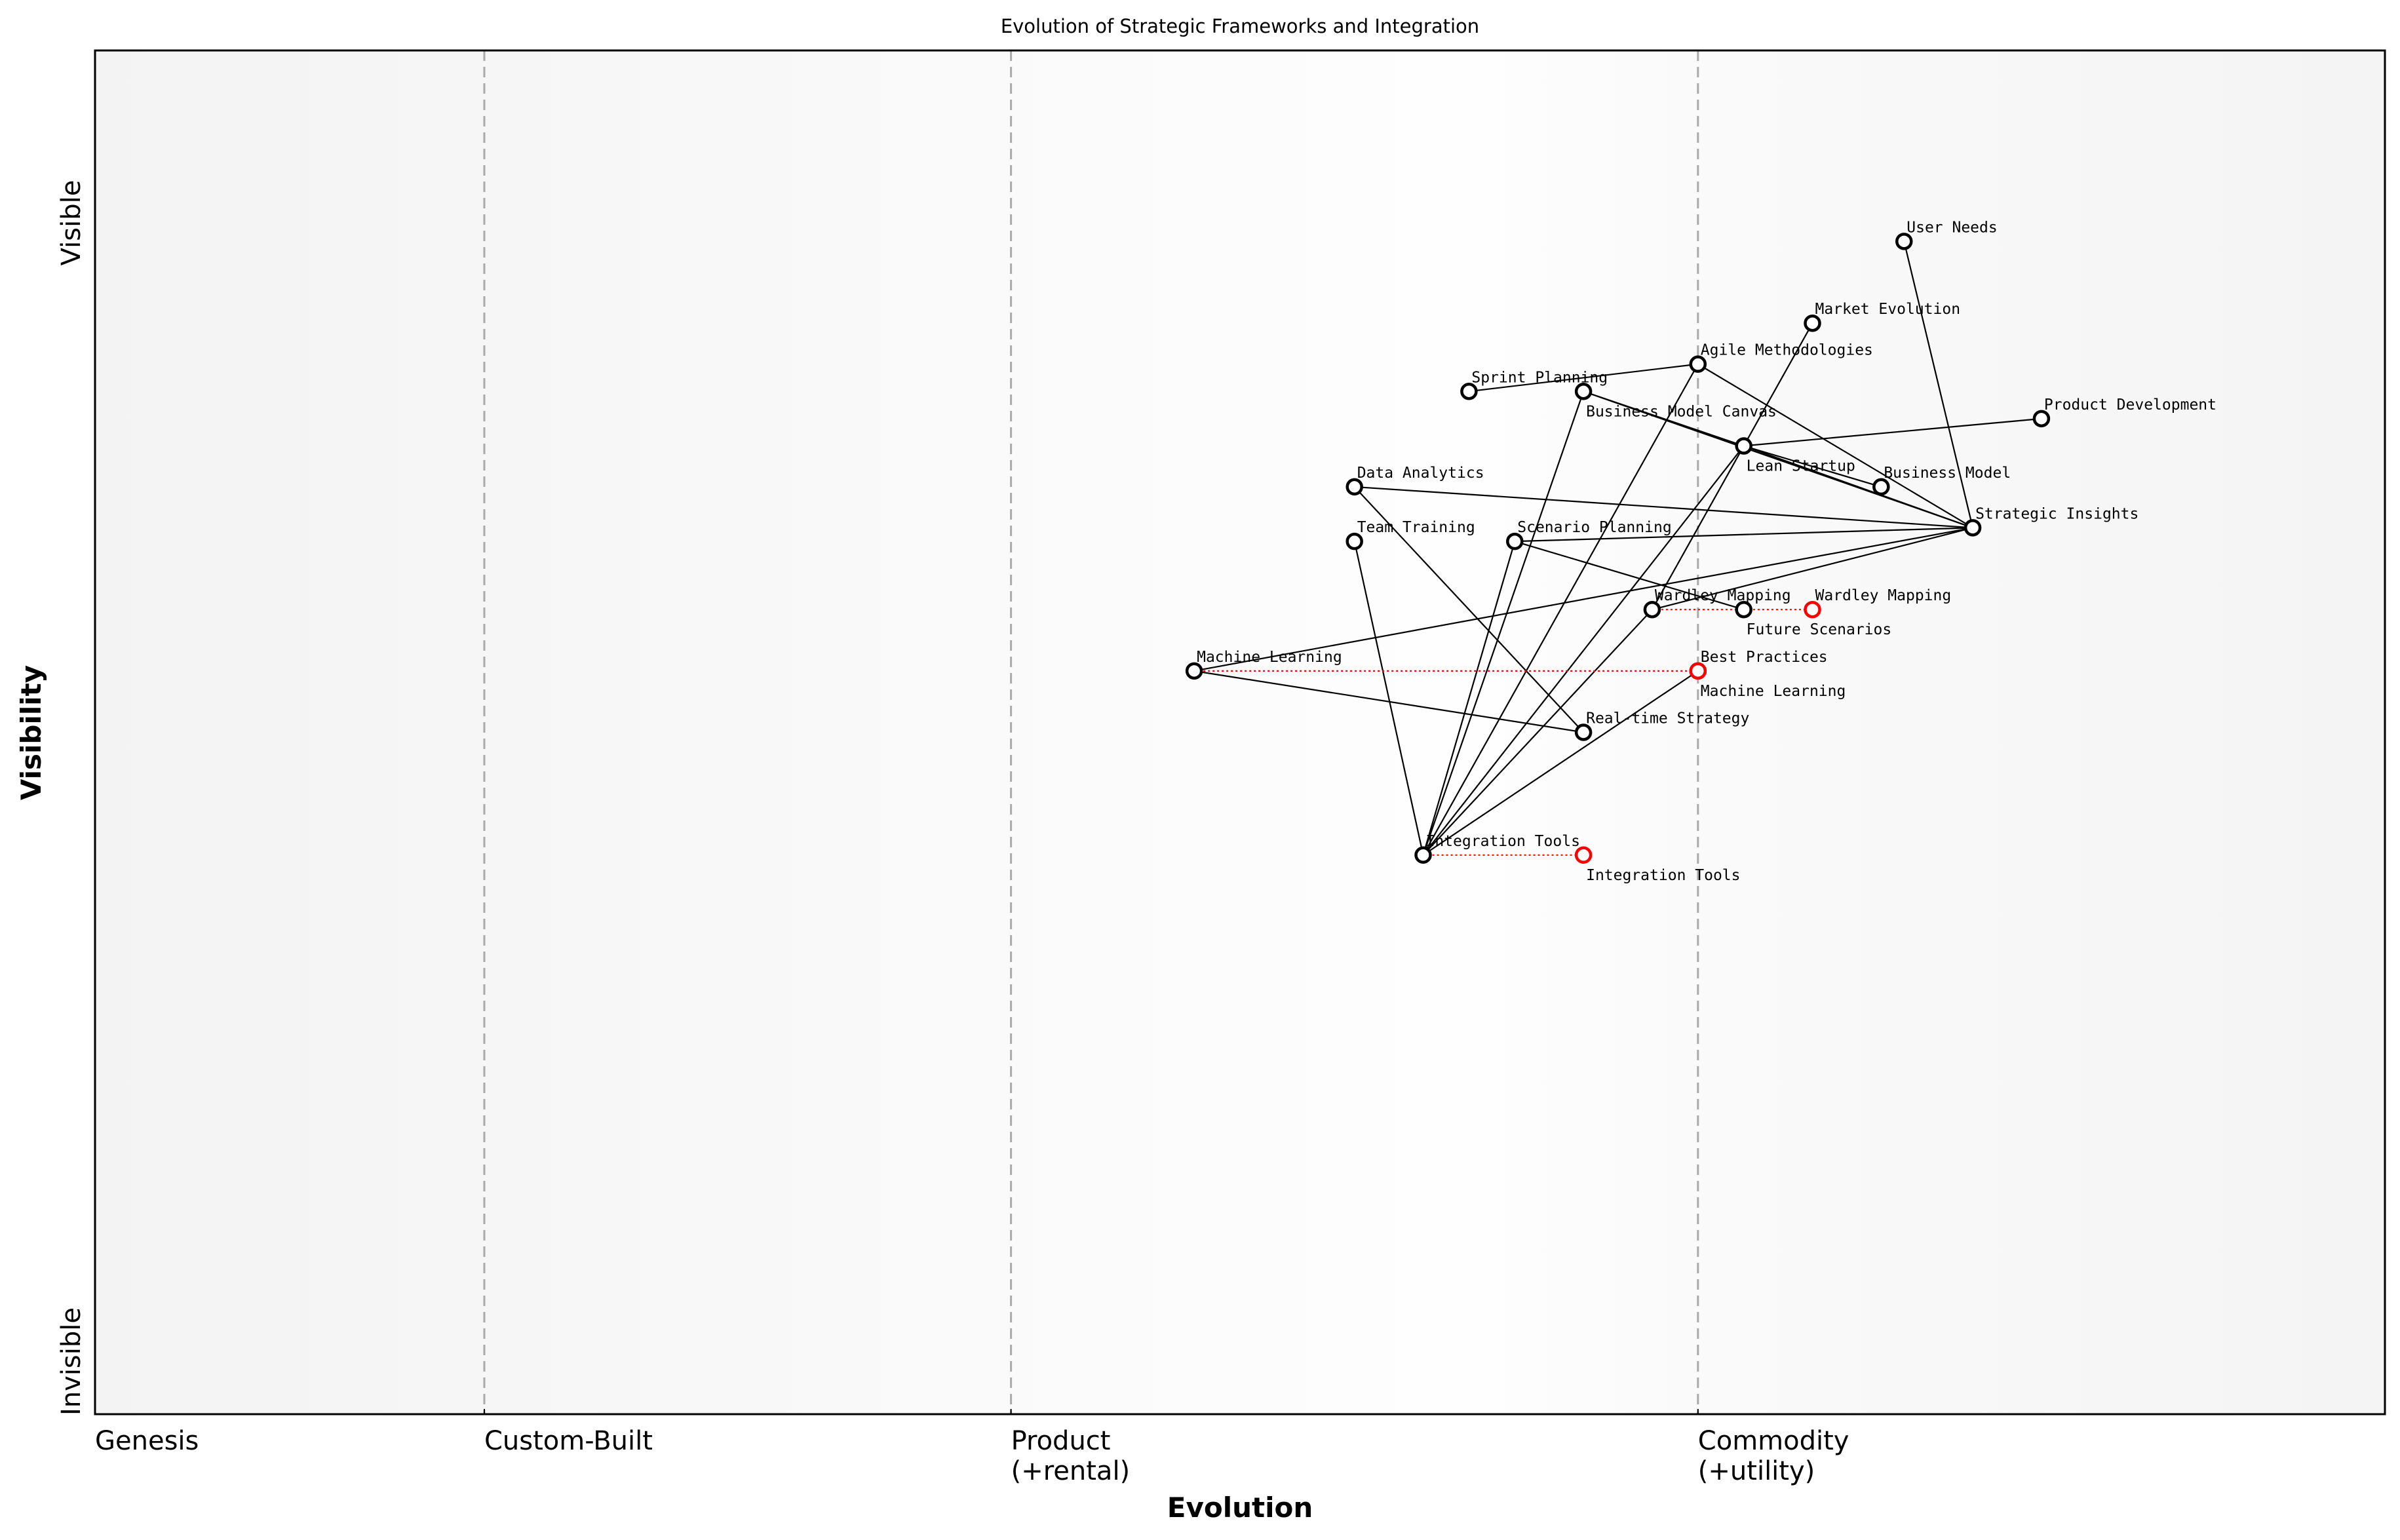  What do you see at coordinates (1240, 1508) in the screenshot?
I see `x-axis-title: Evolution` at bounding box center [1240, 1508].